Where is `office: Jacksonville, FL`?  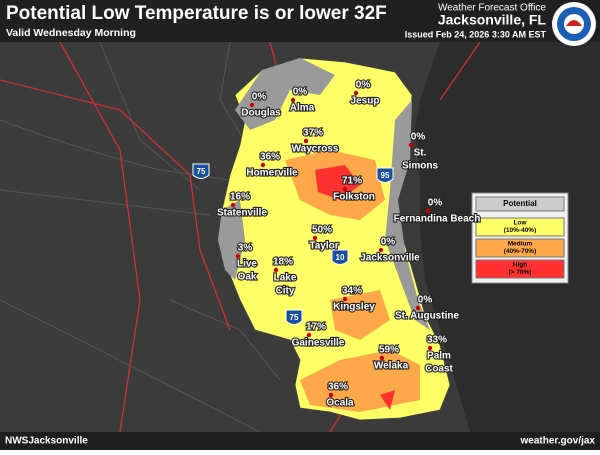
office: Jacksonville, FL is located at coordinates (492, 20).